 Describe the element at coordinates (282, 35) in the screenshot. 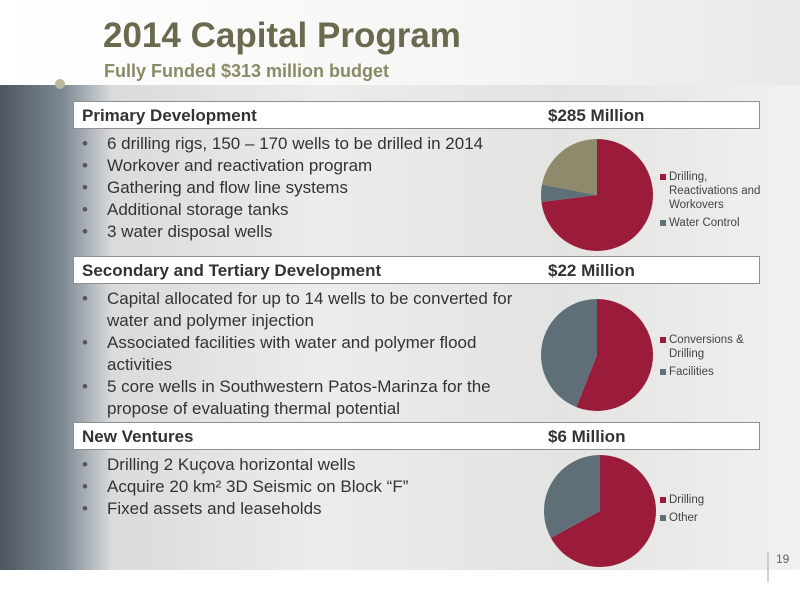

I see `title: 2014 Capital Program` at that location.